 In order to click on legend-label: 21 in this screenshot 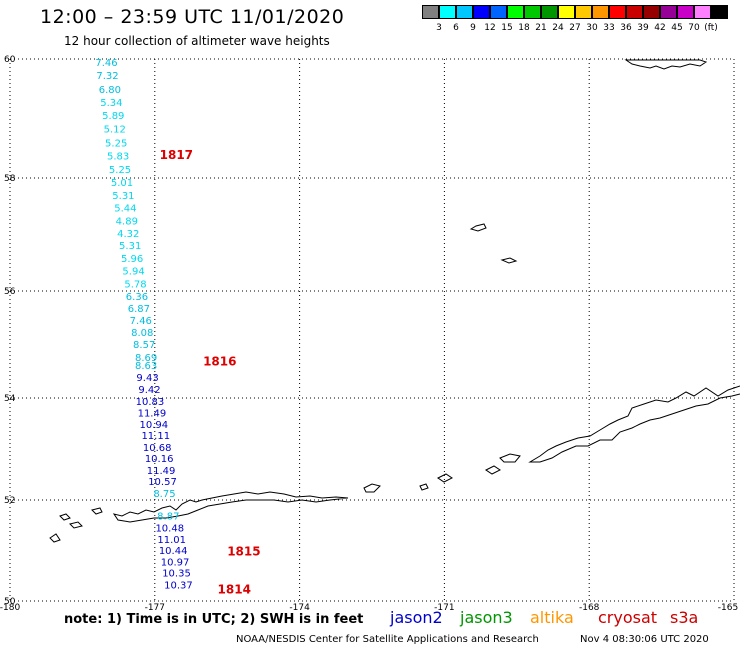, I will do `click(541, 28)`.